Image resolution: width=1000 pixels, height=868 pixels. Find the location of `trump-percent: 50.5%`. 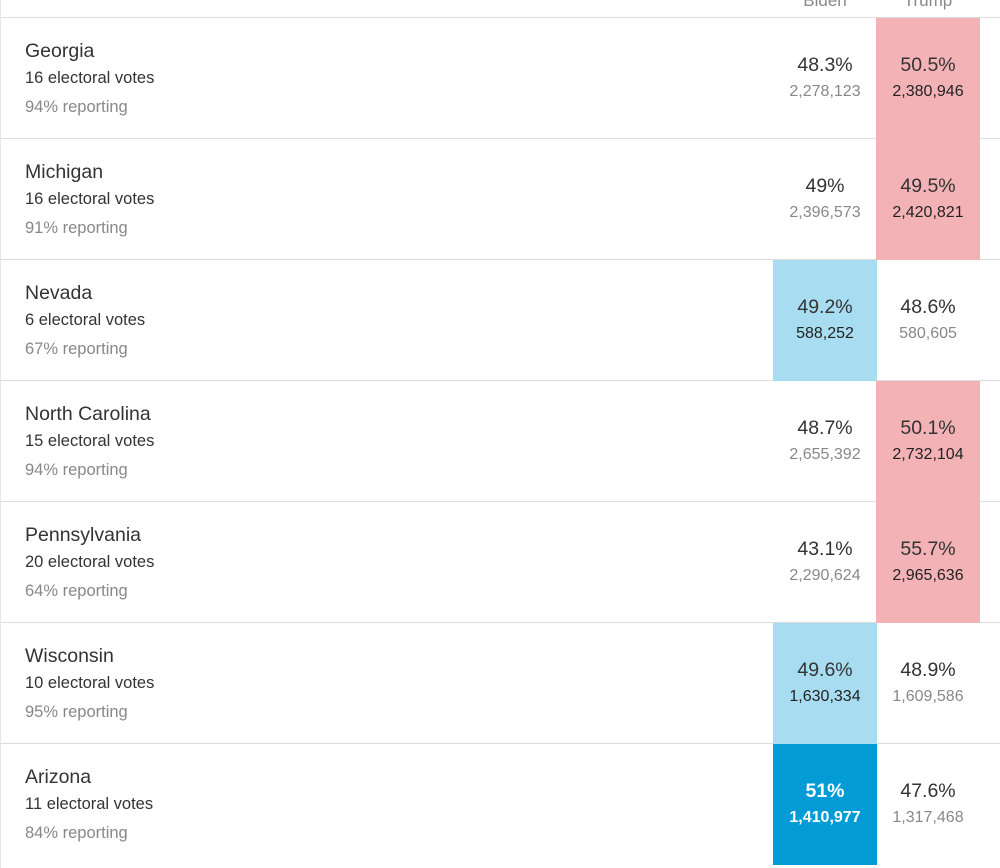

trump-percent: 50.5% is located at coordinates (928, 65).